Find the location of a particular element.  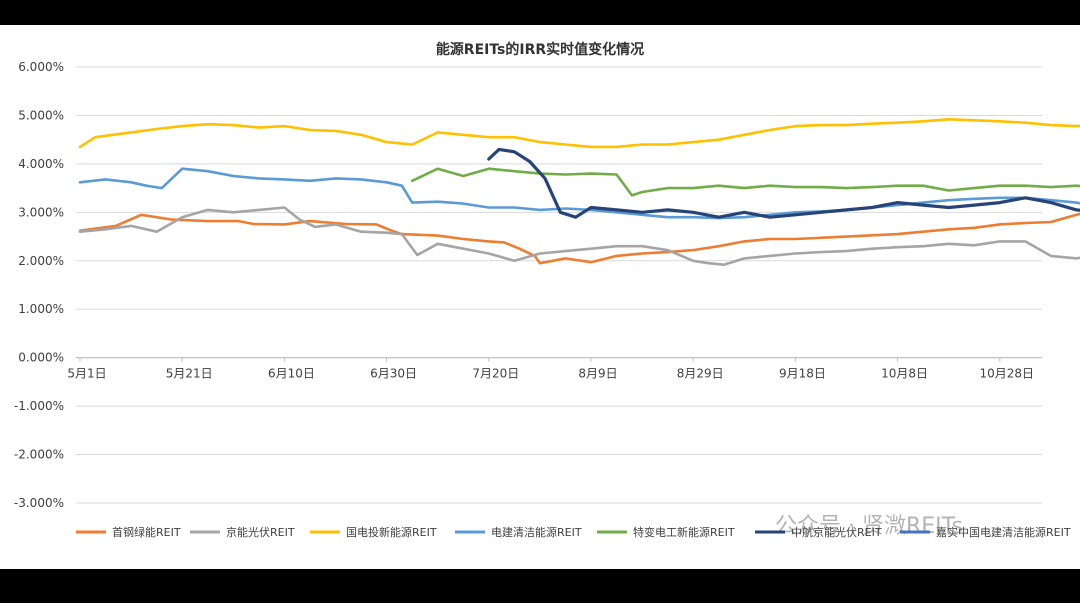

x-tick-label: 6月30日 is located at coordinates (393, 374).